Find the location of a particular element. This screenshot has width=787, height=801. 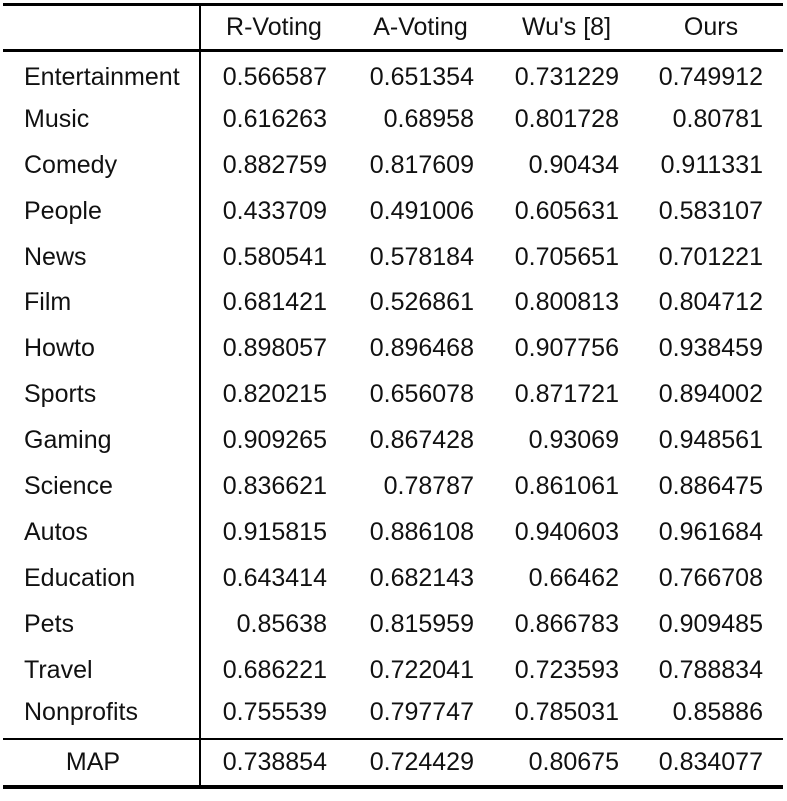

map-value-a-voting: 0.724429 is located at coordinates (420, 763).